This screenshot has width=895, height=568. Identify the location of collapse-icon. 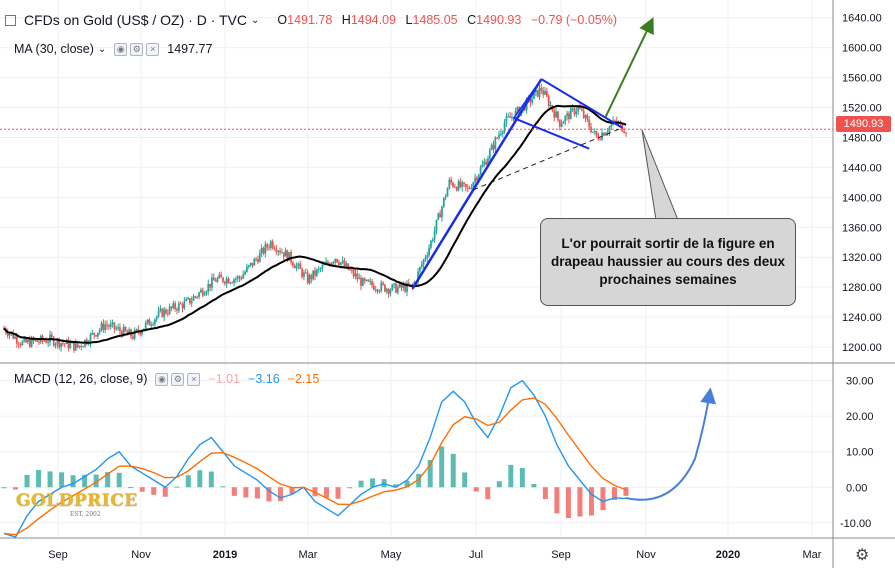
(10, 20).